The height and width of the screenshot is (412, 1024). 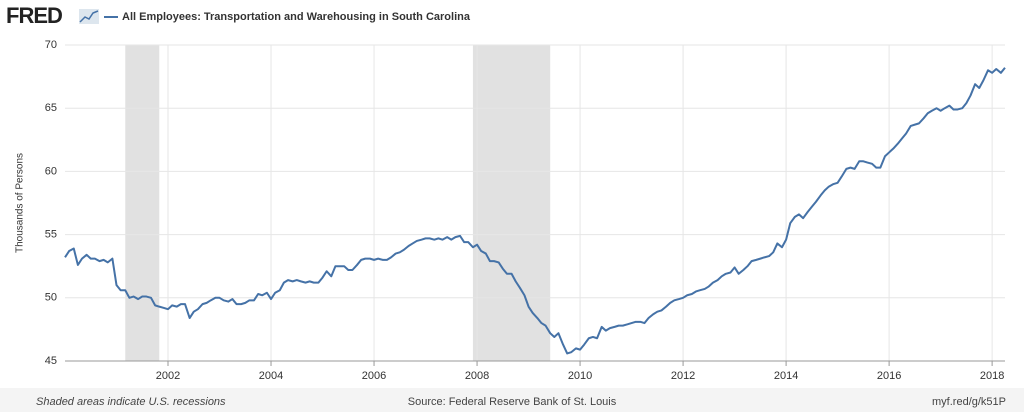 What do you see at coordinates (786, 376) in the screenshot?
I see `x-tick-label: 2014` at bounding box center [786, 376].